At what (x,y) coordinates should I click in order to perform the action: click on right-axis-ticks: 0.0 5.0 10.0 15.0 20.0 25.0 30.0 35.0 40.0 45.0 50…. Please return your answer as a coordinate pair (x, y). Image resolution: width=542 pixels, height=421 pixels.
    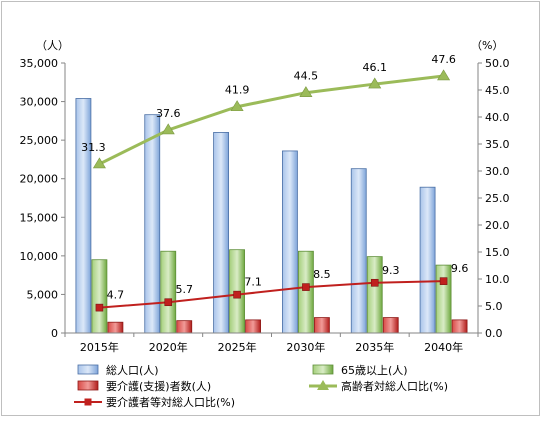
    Looking at the image, I should click on (494, 198).